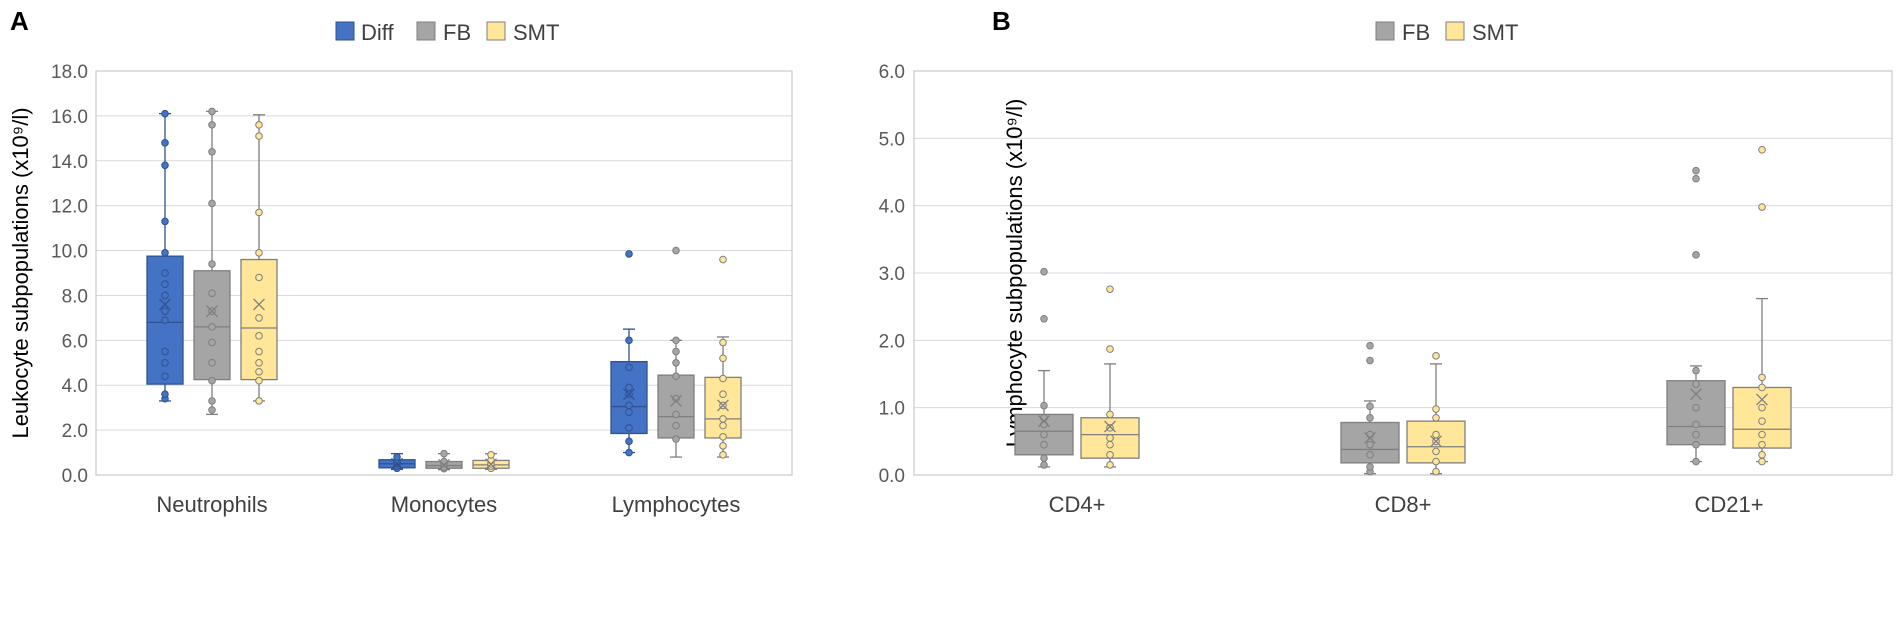 The width and height of the screenshot is (1902, 642). Describe the element at coordinates (1762, 444) in the screenshot. I see `pb-cd21-smt-point` at that location.